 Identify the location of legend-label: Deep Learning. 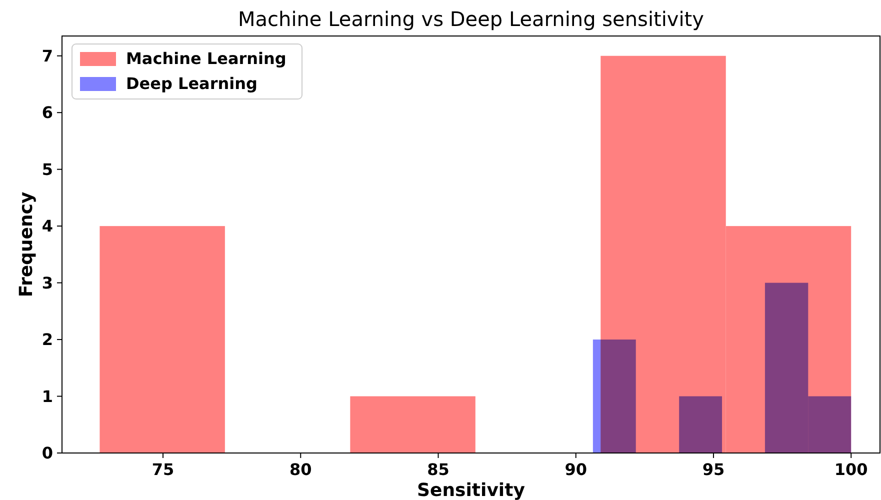
(192, 83).